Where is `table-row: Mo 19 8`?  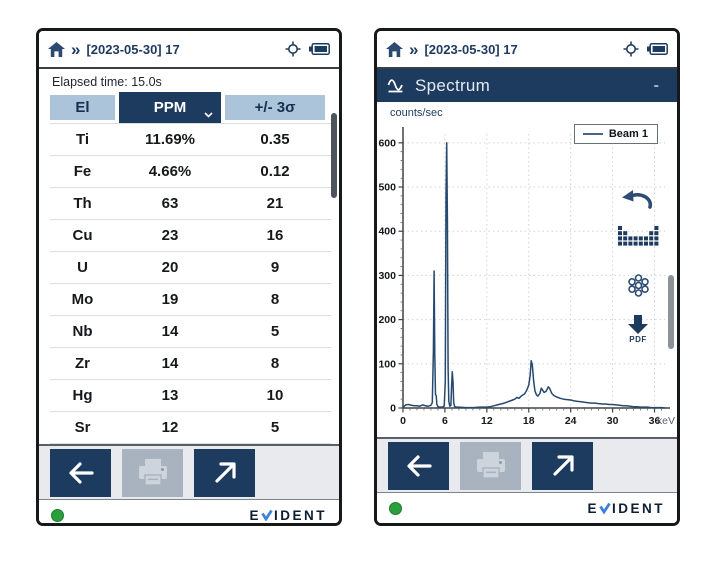
table-row: Mo 19 8 is located at coordinates (190, 300).